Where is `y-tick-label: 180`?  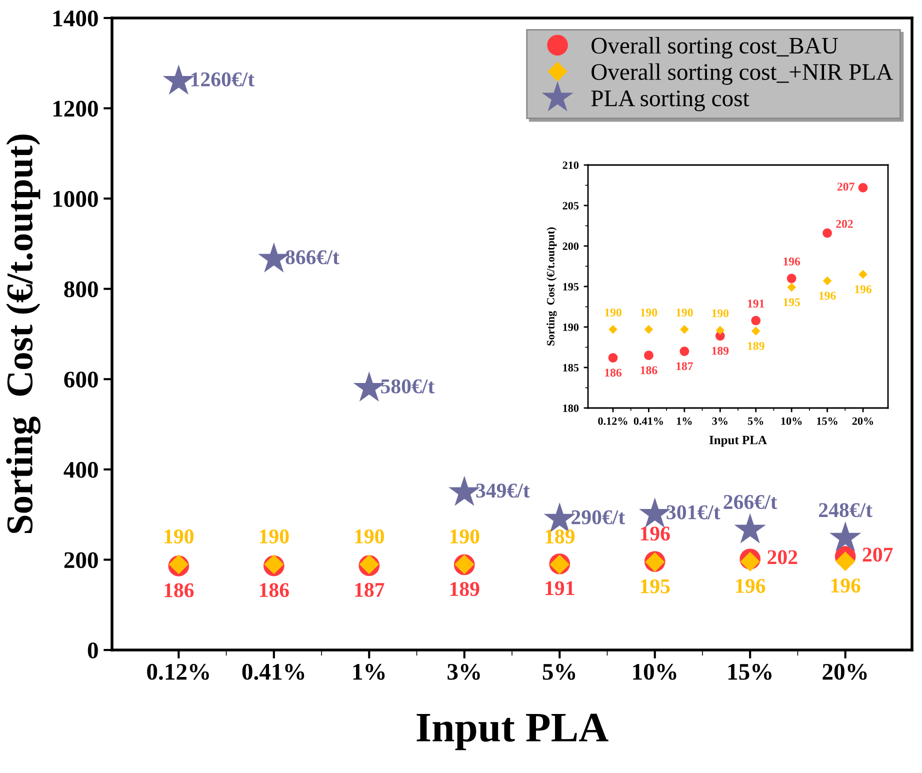
y-tick-label: 180 is located at coordinates (571, 408).